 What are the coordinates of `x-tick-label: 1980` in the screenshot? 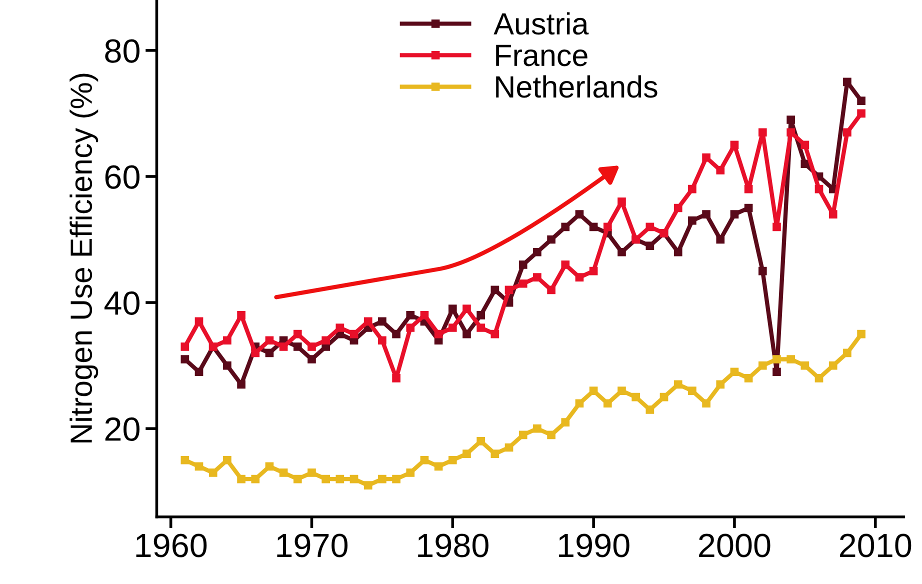 It's located at (453, 546).